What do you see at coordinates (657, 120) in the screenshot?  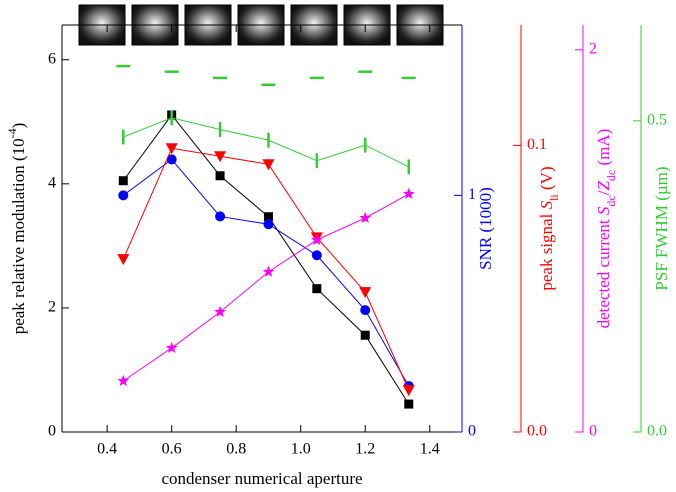 I see `y-tick-label: 0.5` at bounding box center [657, 120].